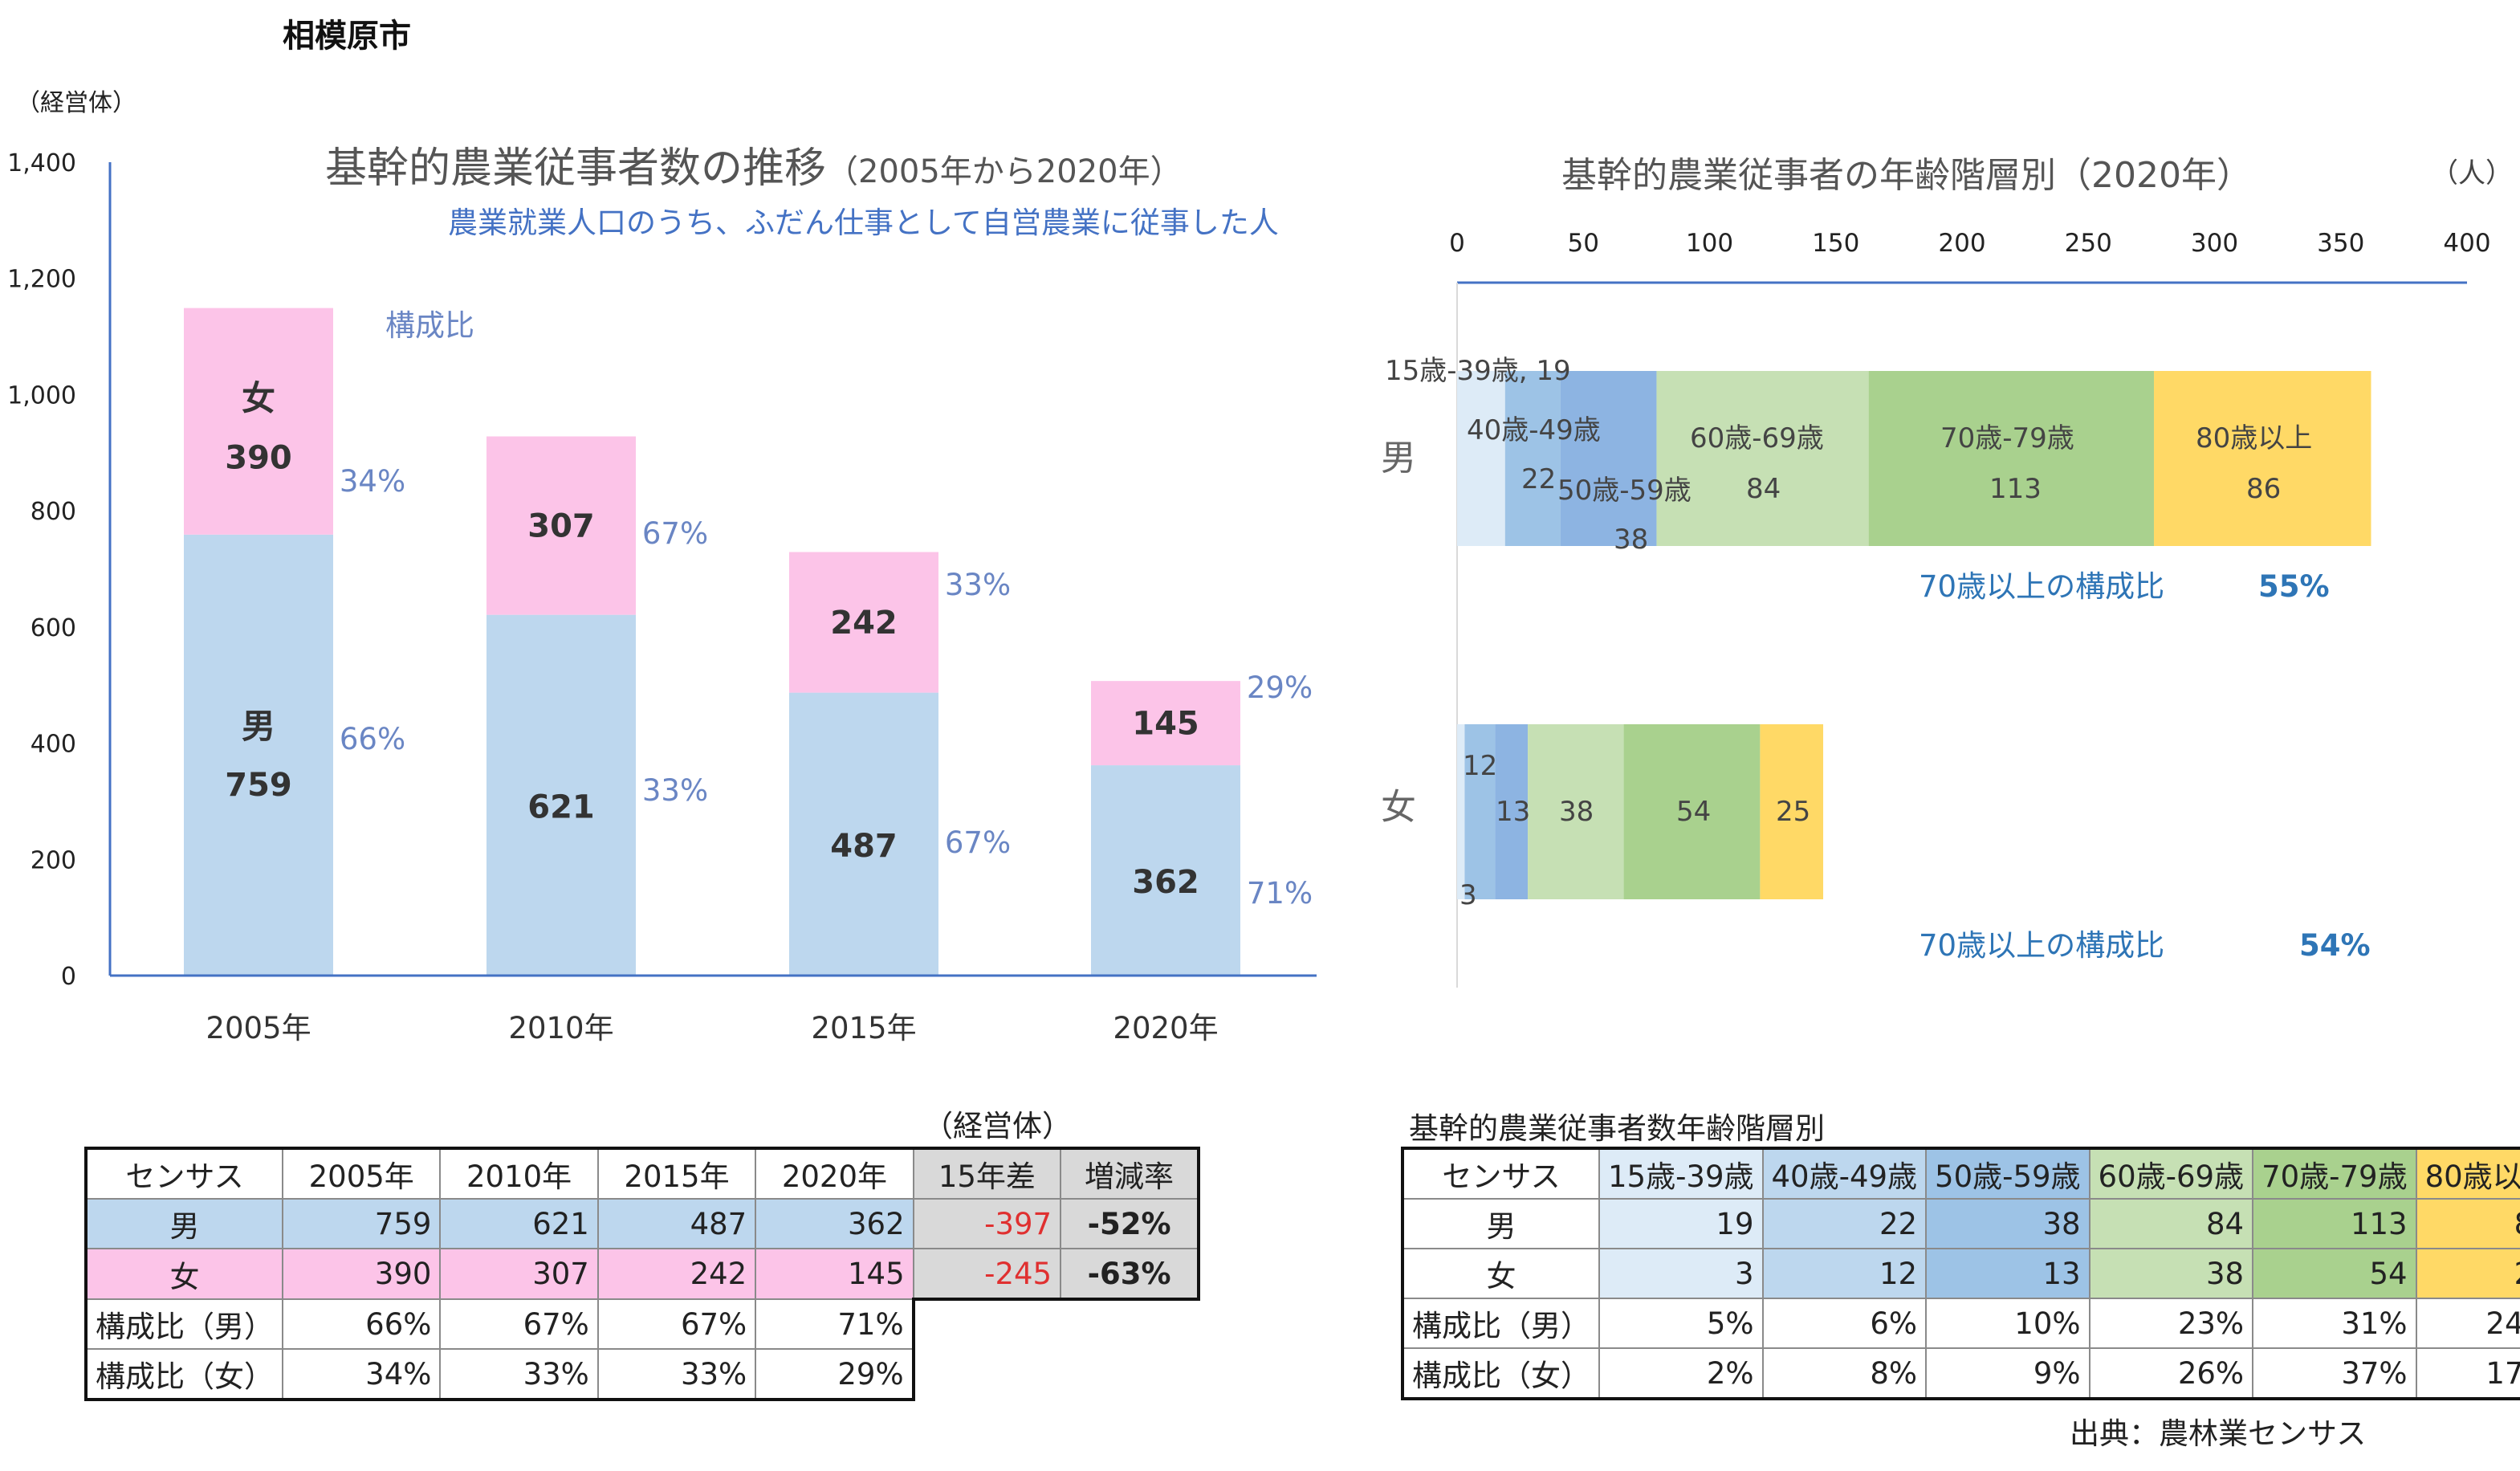 The image size is (2520, 1471). I want to click on category-male: 男, so click(1398, 459).